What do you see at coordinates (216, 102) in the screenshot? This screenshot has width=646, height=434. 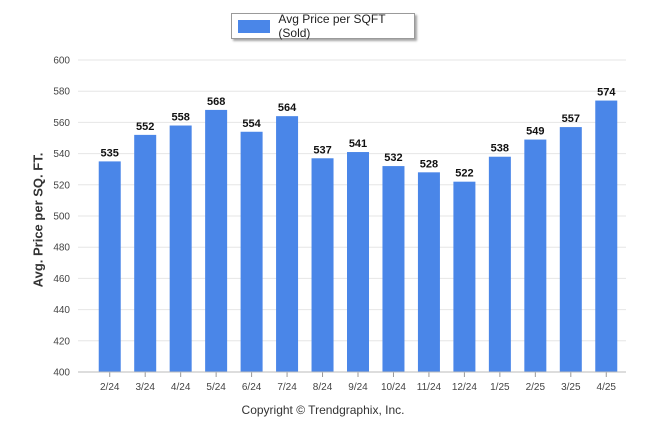 I see `data-label: 568` at bounding box center [216, 102].